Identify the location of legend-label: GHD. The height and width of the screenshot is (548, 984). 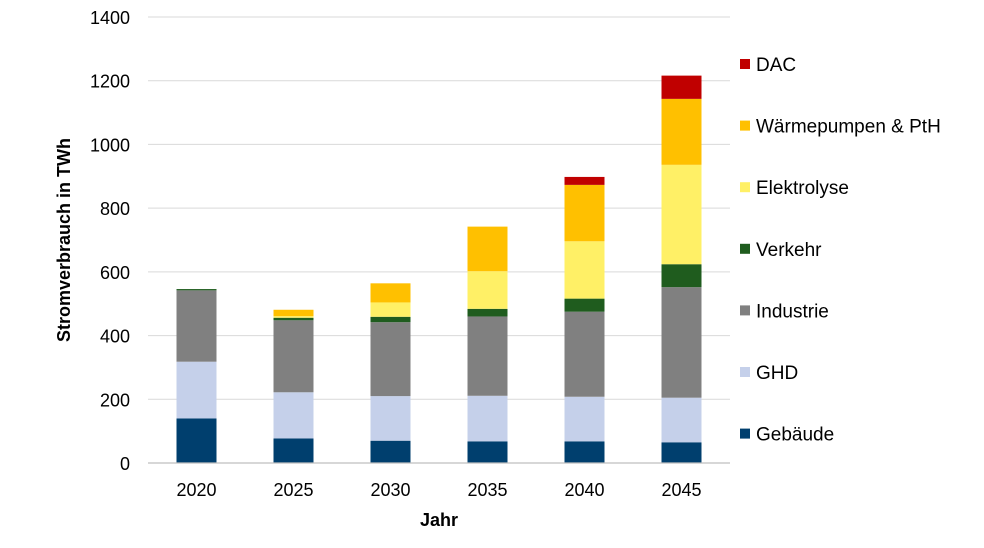
(777, 373).